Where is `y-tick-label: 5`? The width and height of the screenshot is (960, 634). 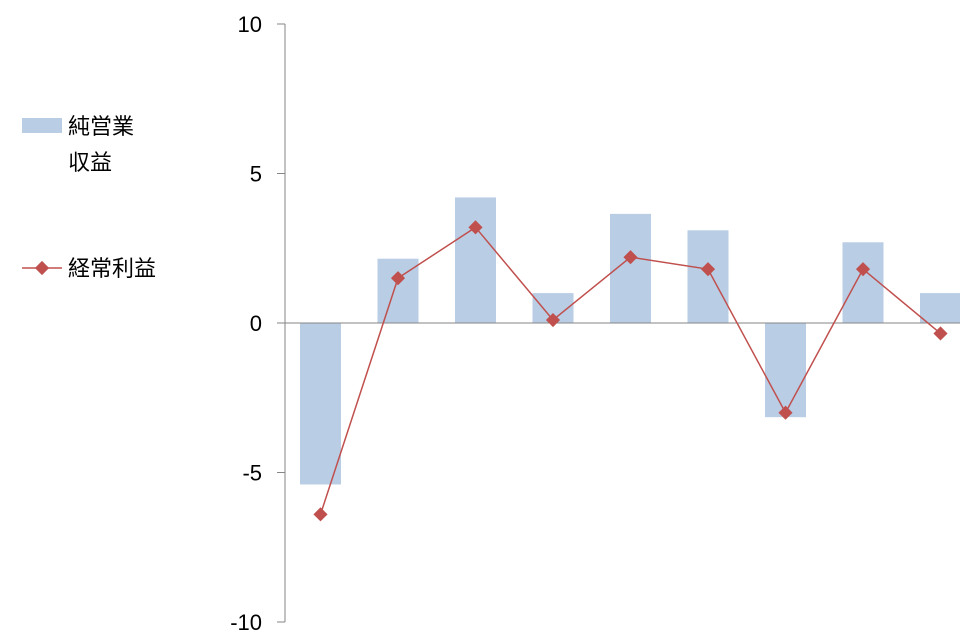
y-tick-label: 5 is located at coordinates (256, 174).